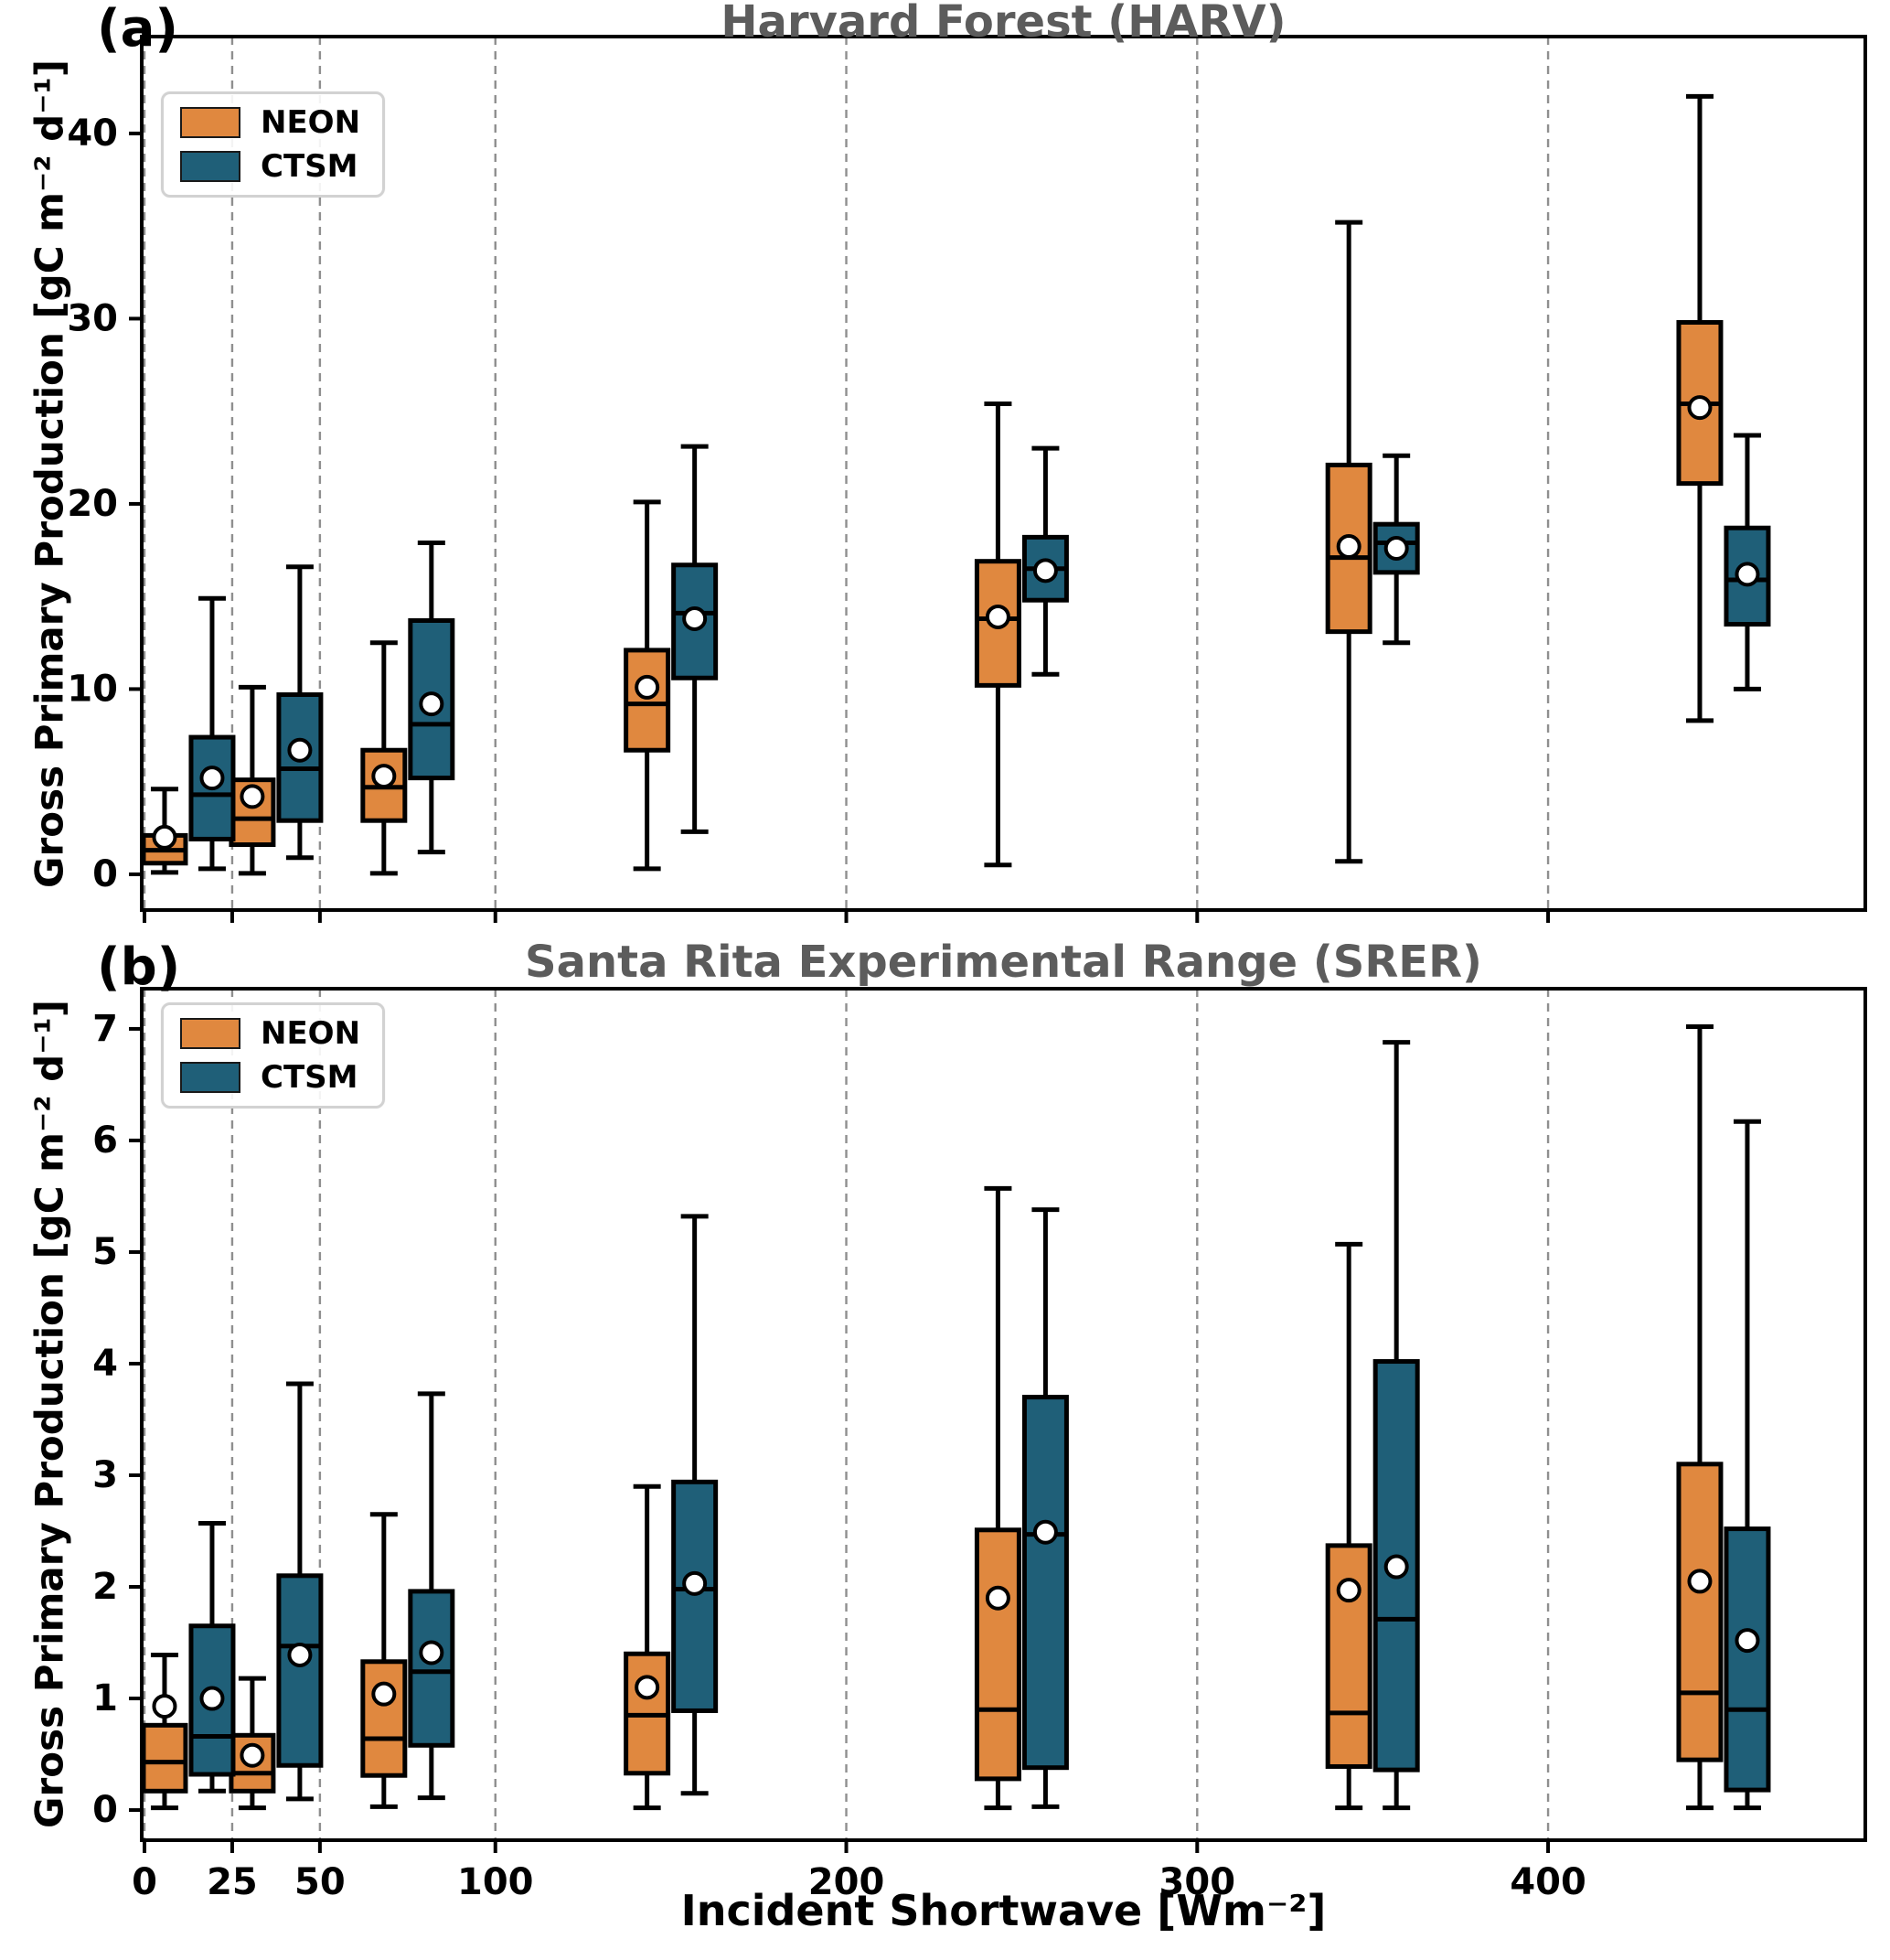 The width and height of the screenshot is (1890, 1960). Describe the element at coordinates (495, 1882) in the screenshot. I see `x-tick-label: 100` at that location.